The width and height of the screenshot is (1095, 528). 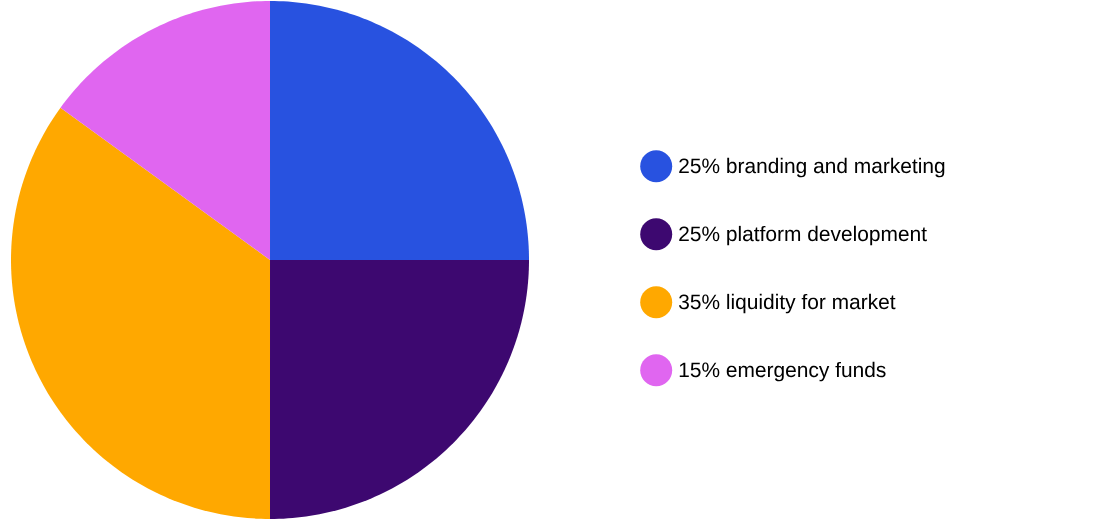 I want to click on legend-label: 25% platform development, so click(x=803, y=235).